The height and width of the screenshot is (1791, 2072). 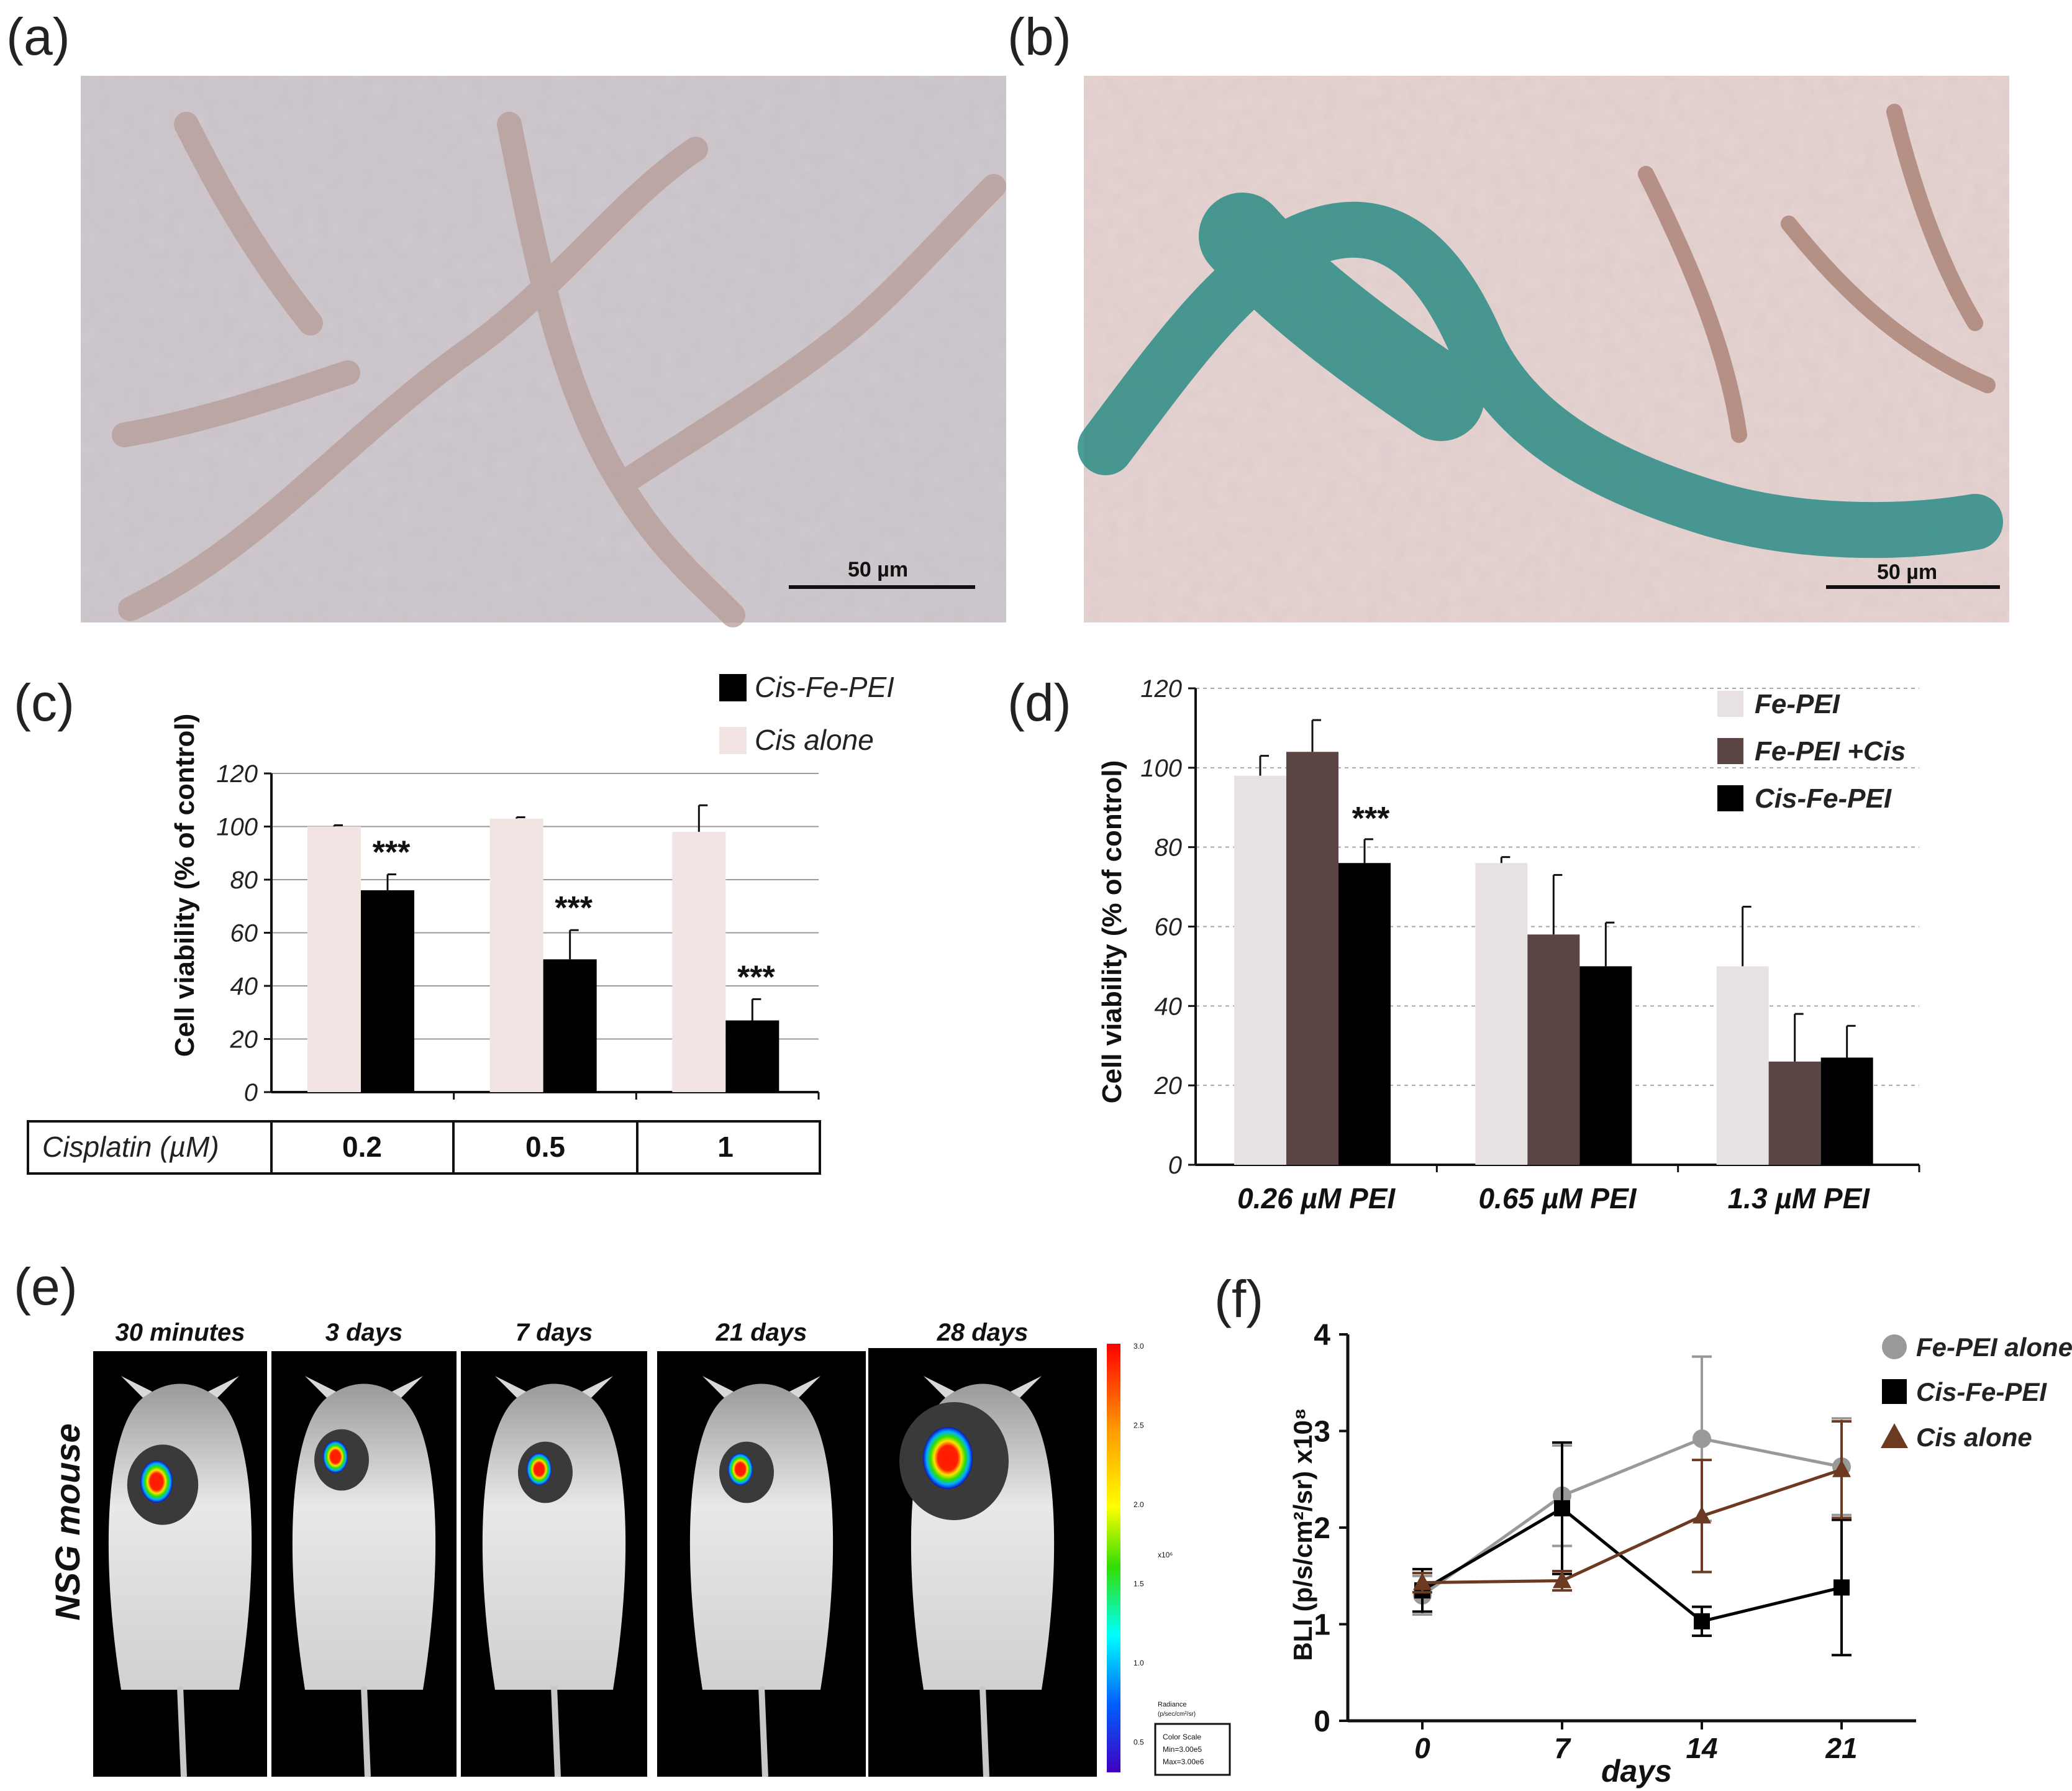 What do you see at coordinates (1316, 1198) in the screenshot?
I see `x-category-label: 0.26 µM PEI` at bounding box center [1316, 1198].